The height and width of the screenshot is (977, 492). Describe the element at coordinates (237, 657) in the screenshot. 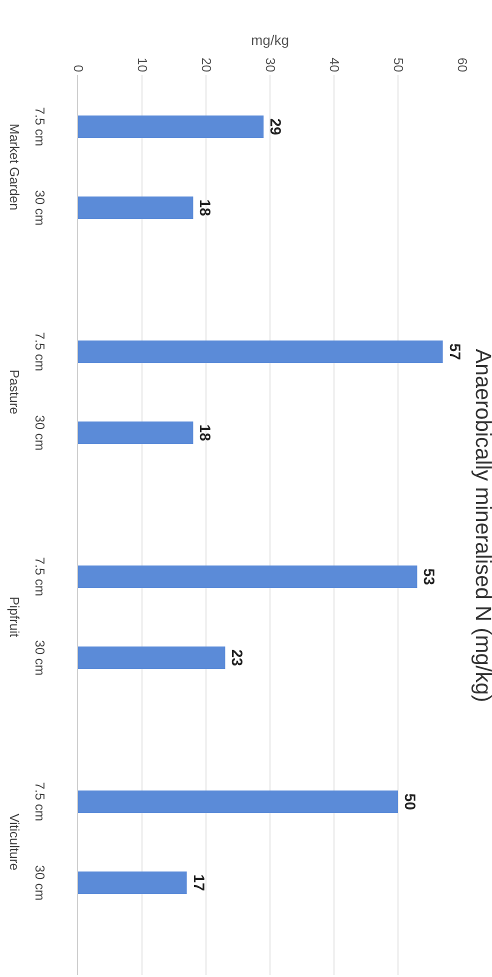

I see `data-label: 23` at that location.